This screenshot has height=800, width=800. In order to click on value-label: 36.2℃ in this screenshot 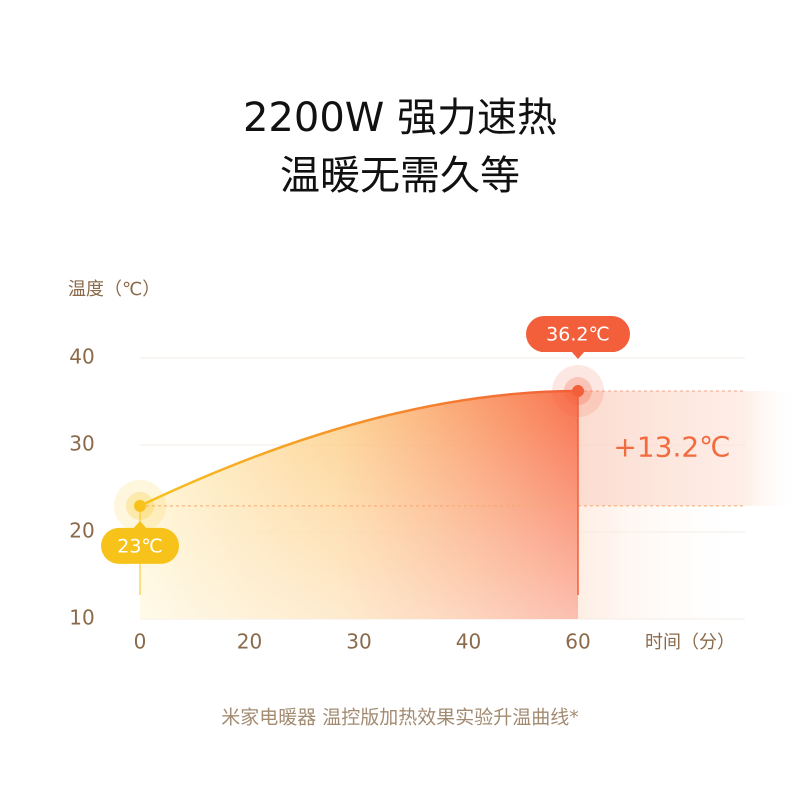, I will do `click(578, 338)`.